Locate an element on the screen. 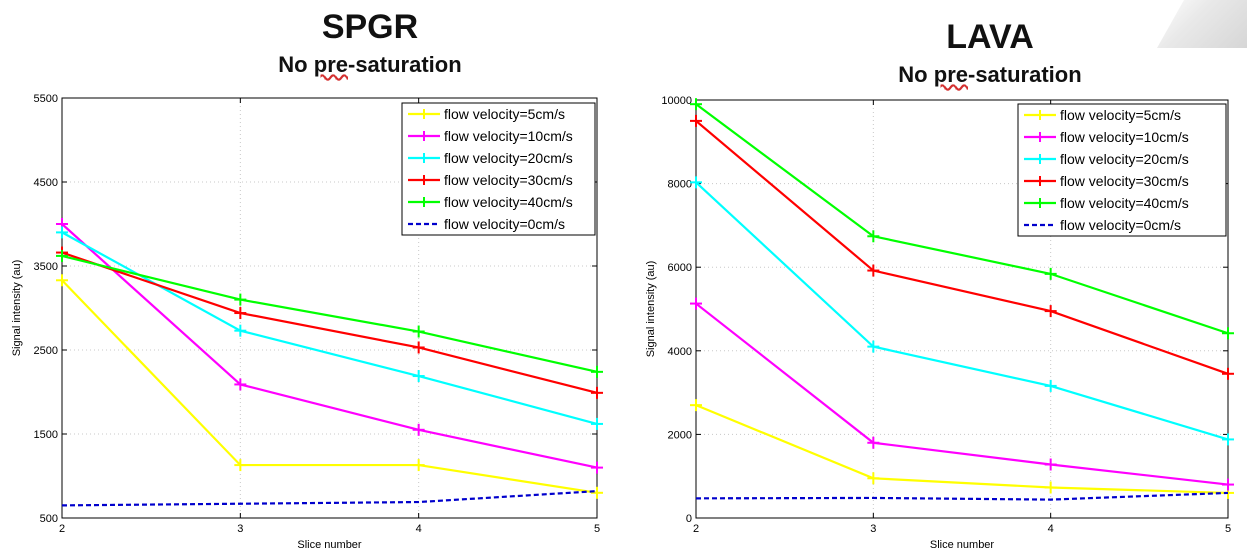  chart2-xtick-label-2: 4 is located at coordinates (1051, 529).